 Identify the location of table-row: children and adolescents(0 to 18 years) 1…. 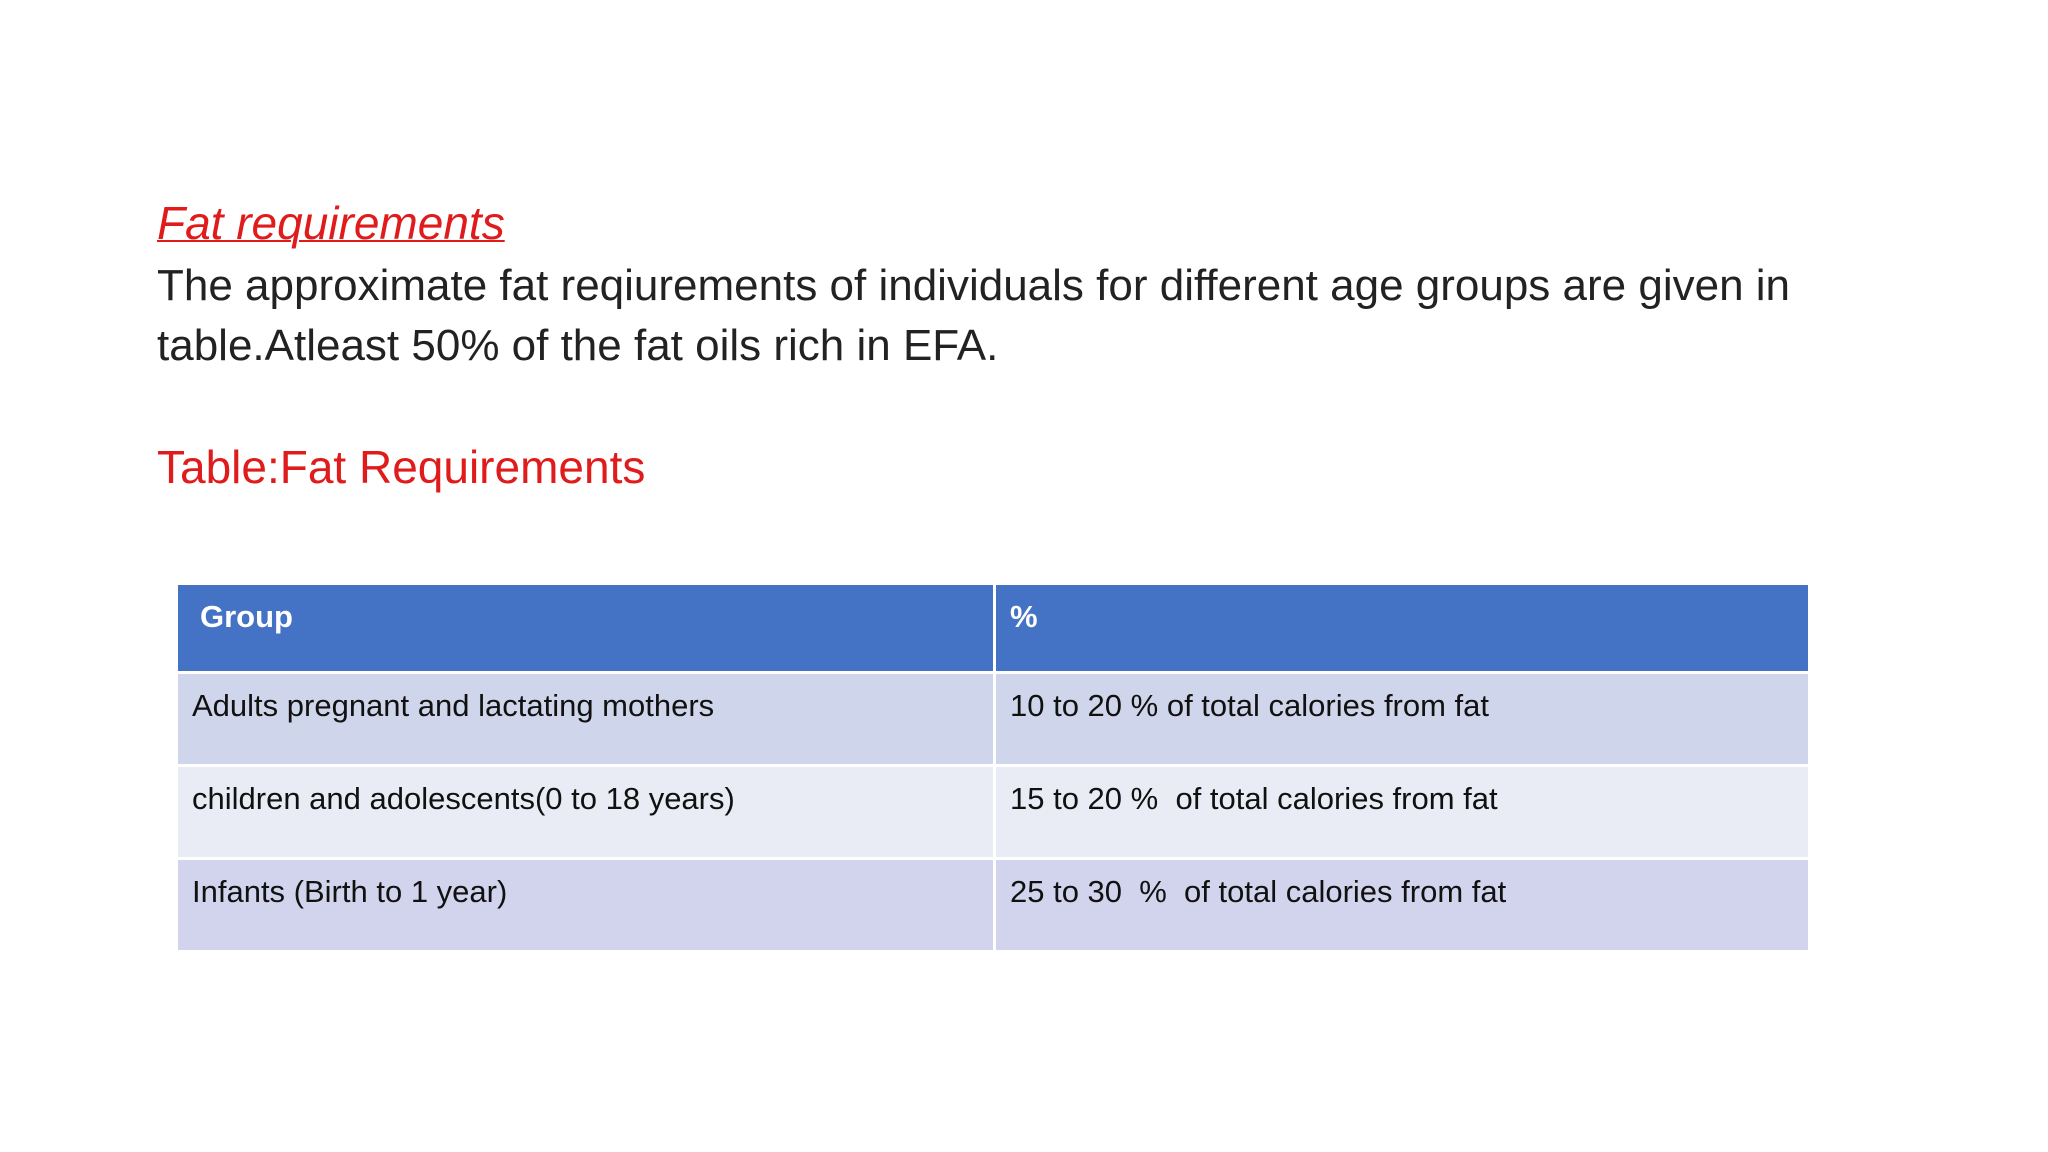
(993, 812).